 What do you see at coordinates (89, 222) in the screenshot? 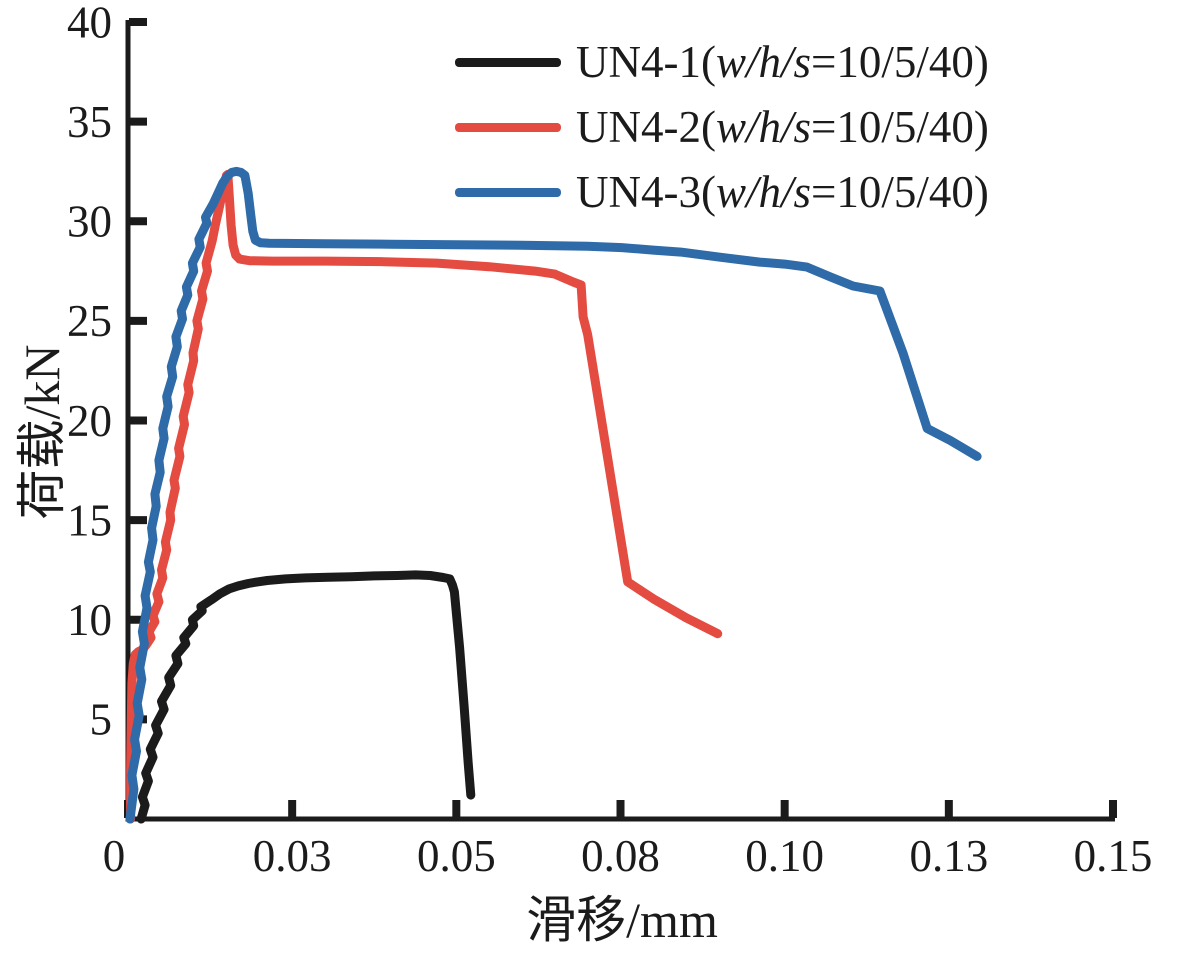
I see `y-tick-label: 30` at bounding box center [89, 222].